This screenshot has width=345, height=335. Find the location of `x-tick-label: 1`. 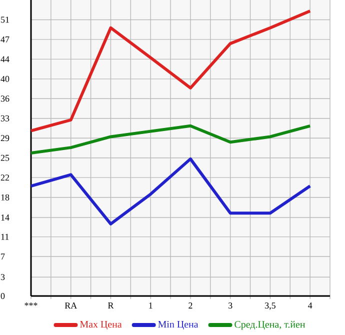

x-tick-label: 1 is located at coordinates (150, 305).